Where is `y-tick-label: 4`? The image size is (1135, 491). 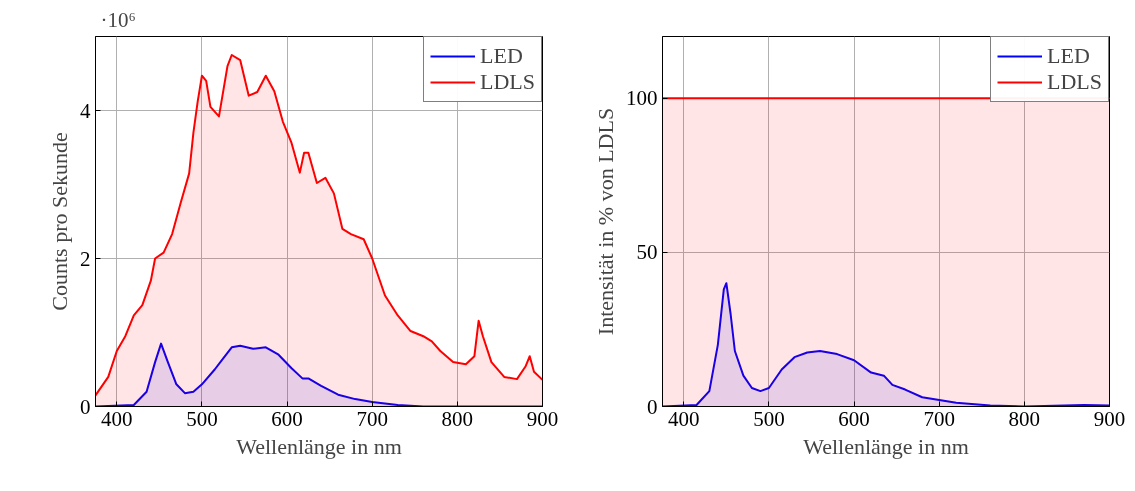 y-tick-label: 4 is located at coordinates (85, 110).